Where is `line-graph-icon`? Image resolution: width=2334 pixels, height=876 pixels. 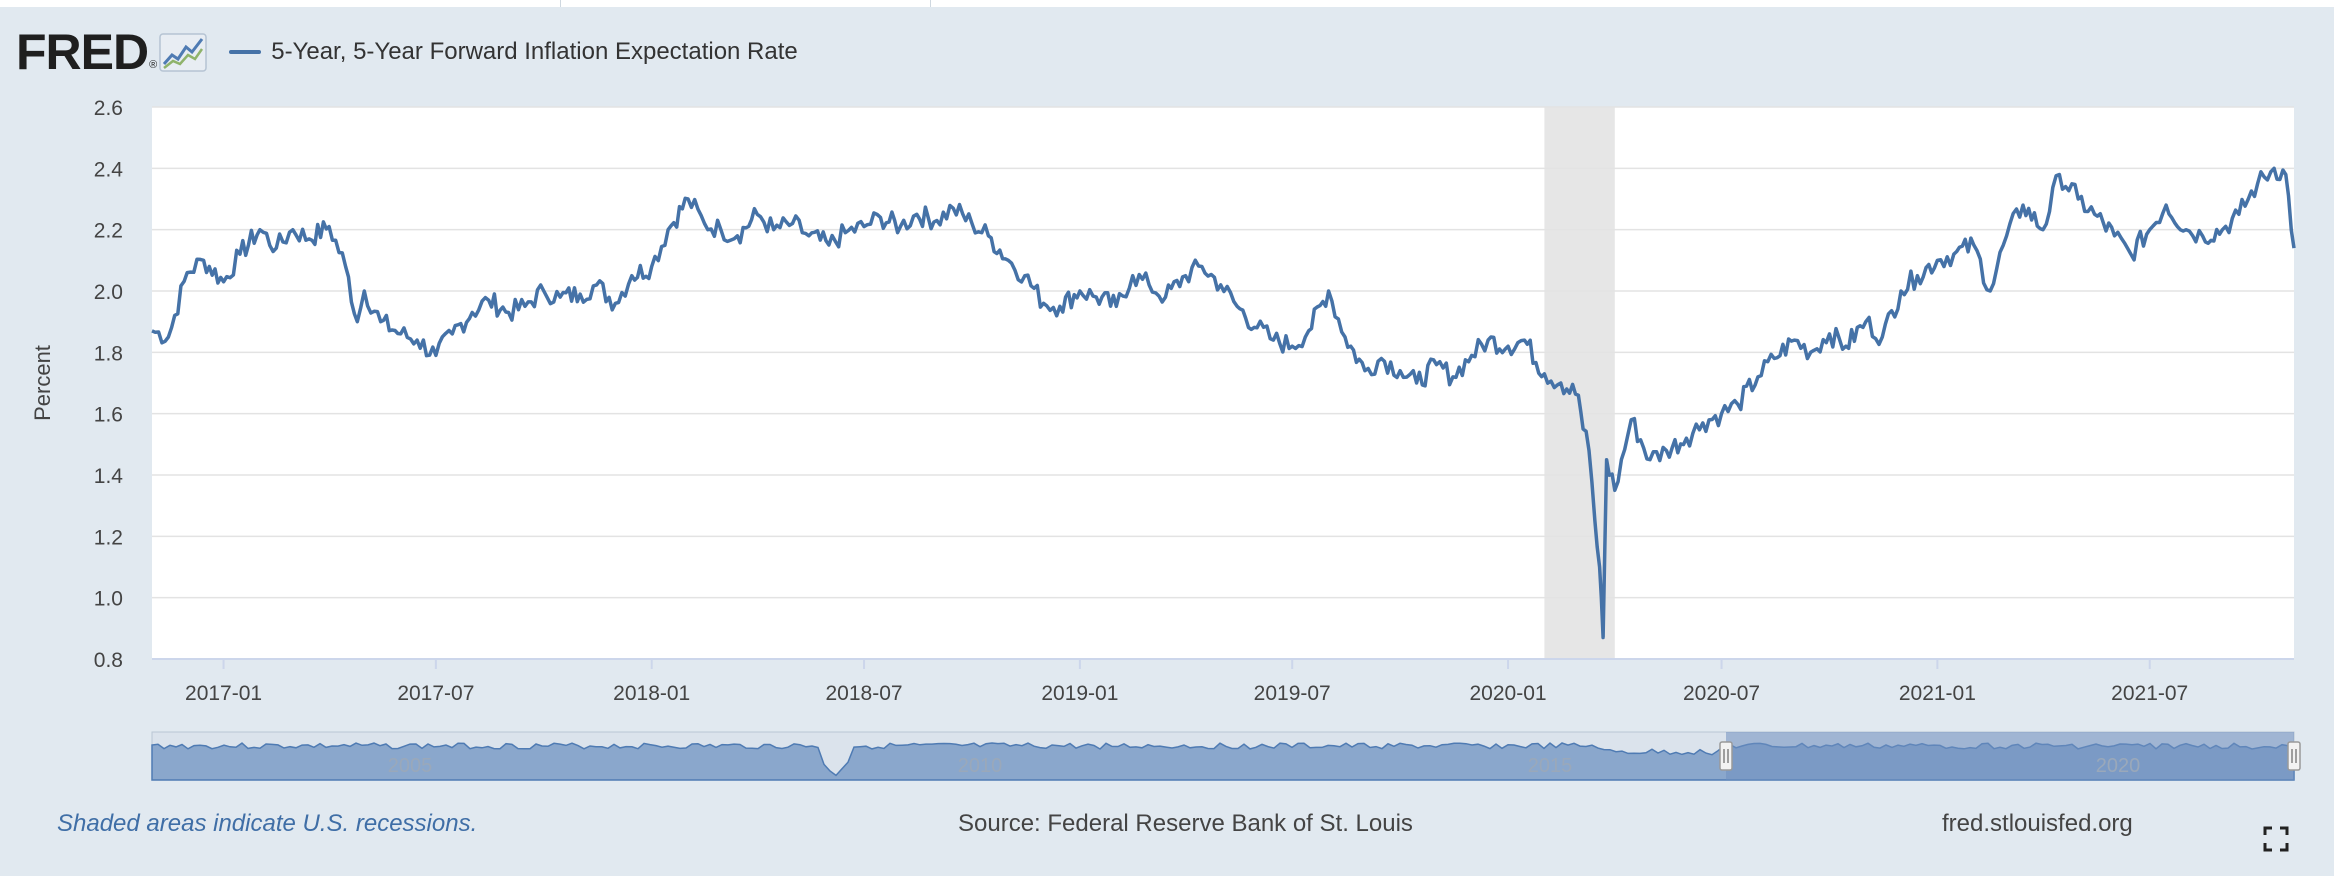 line-graph-icon is located at coordinates (183, 52).